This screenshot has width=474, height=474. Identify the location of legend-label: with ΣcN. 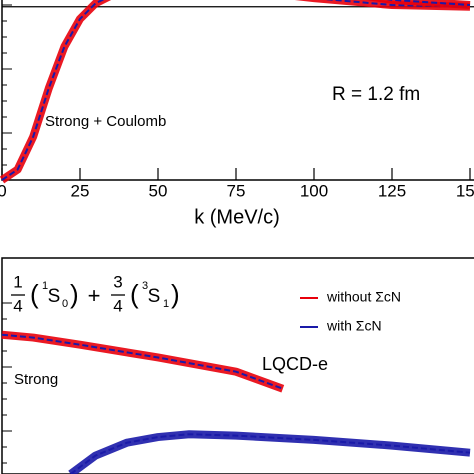
(354, 326).